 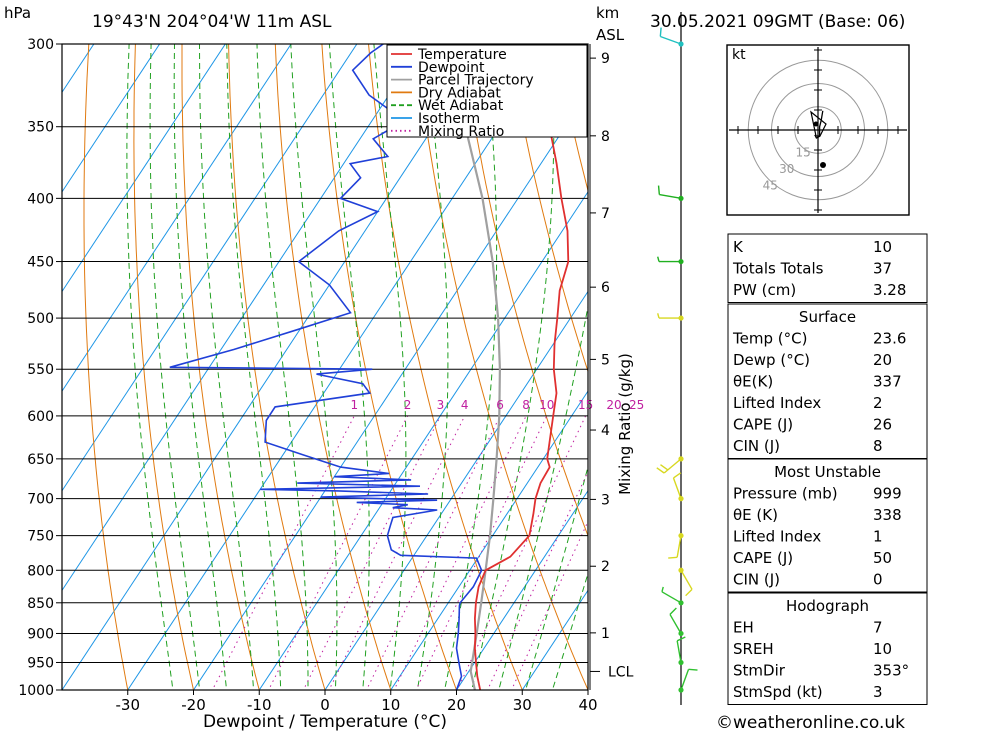 I want to click on height-tick-label: 3, so click(x=605, y=500).